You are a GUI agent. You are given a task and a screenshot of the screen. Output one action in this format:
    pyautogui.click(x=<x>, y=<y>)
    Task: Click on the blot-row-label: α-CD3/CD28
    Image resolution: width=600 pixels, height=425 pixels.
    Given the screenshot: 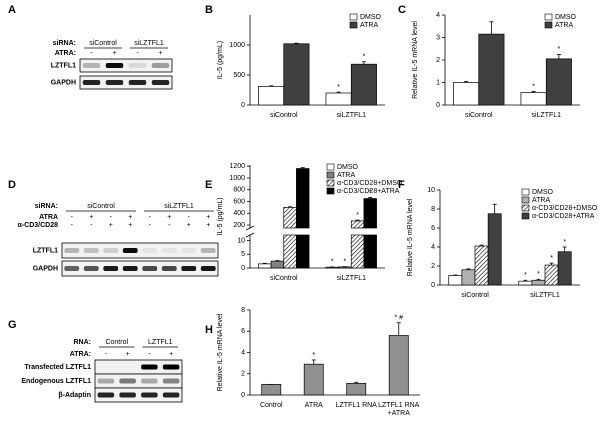 What is the action you would take?
    pyautogui.click(x=38, y=225)
    